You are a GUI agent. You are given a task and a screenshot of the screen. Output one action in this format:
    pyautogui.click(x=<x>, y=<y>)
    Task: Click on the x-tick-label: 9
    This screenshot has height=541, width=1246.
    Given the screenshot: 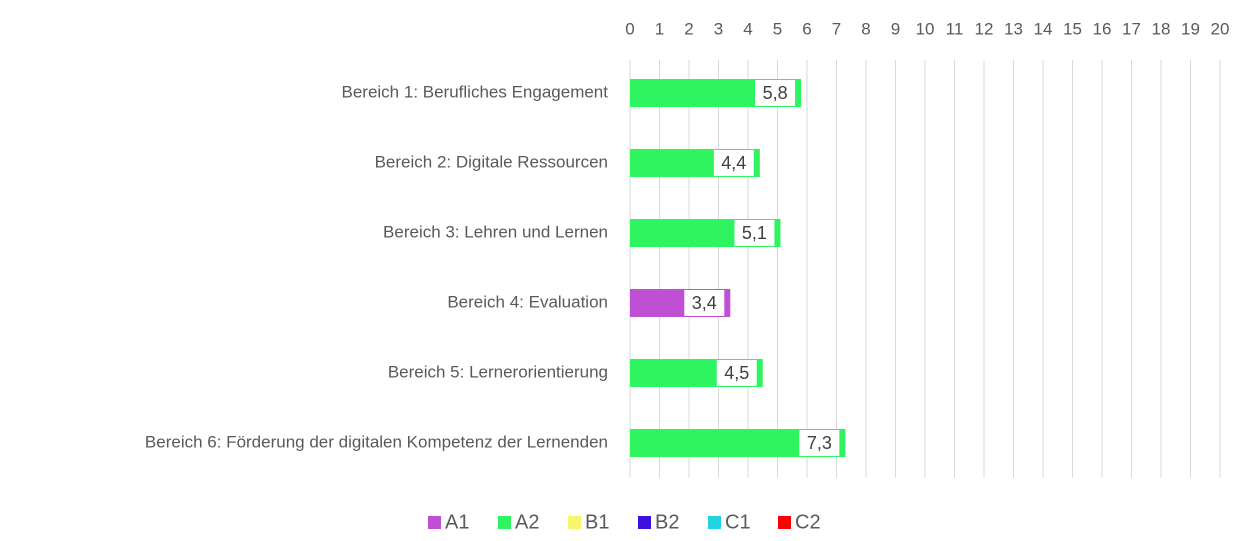 What is the action you would take?
    pyautogui.click(x=895, y=28)
    